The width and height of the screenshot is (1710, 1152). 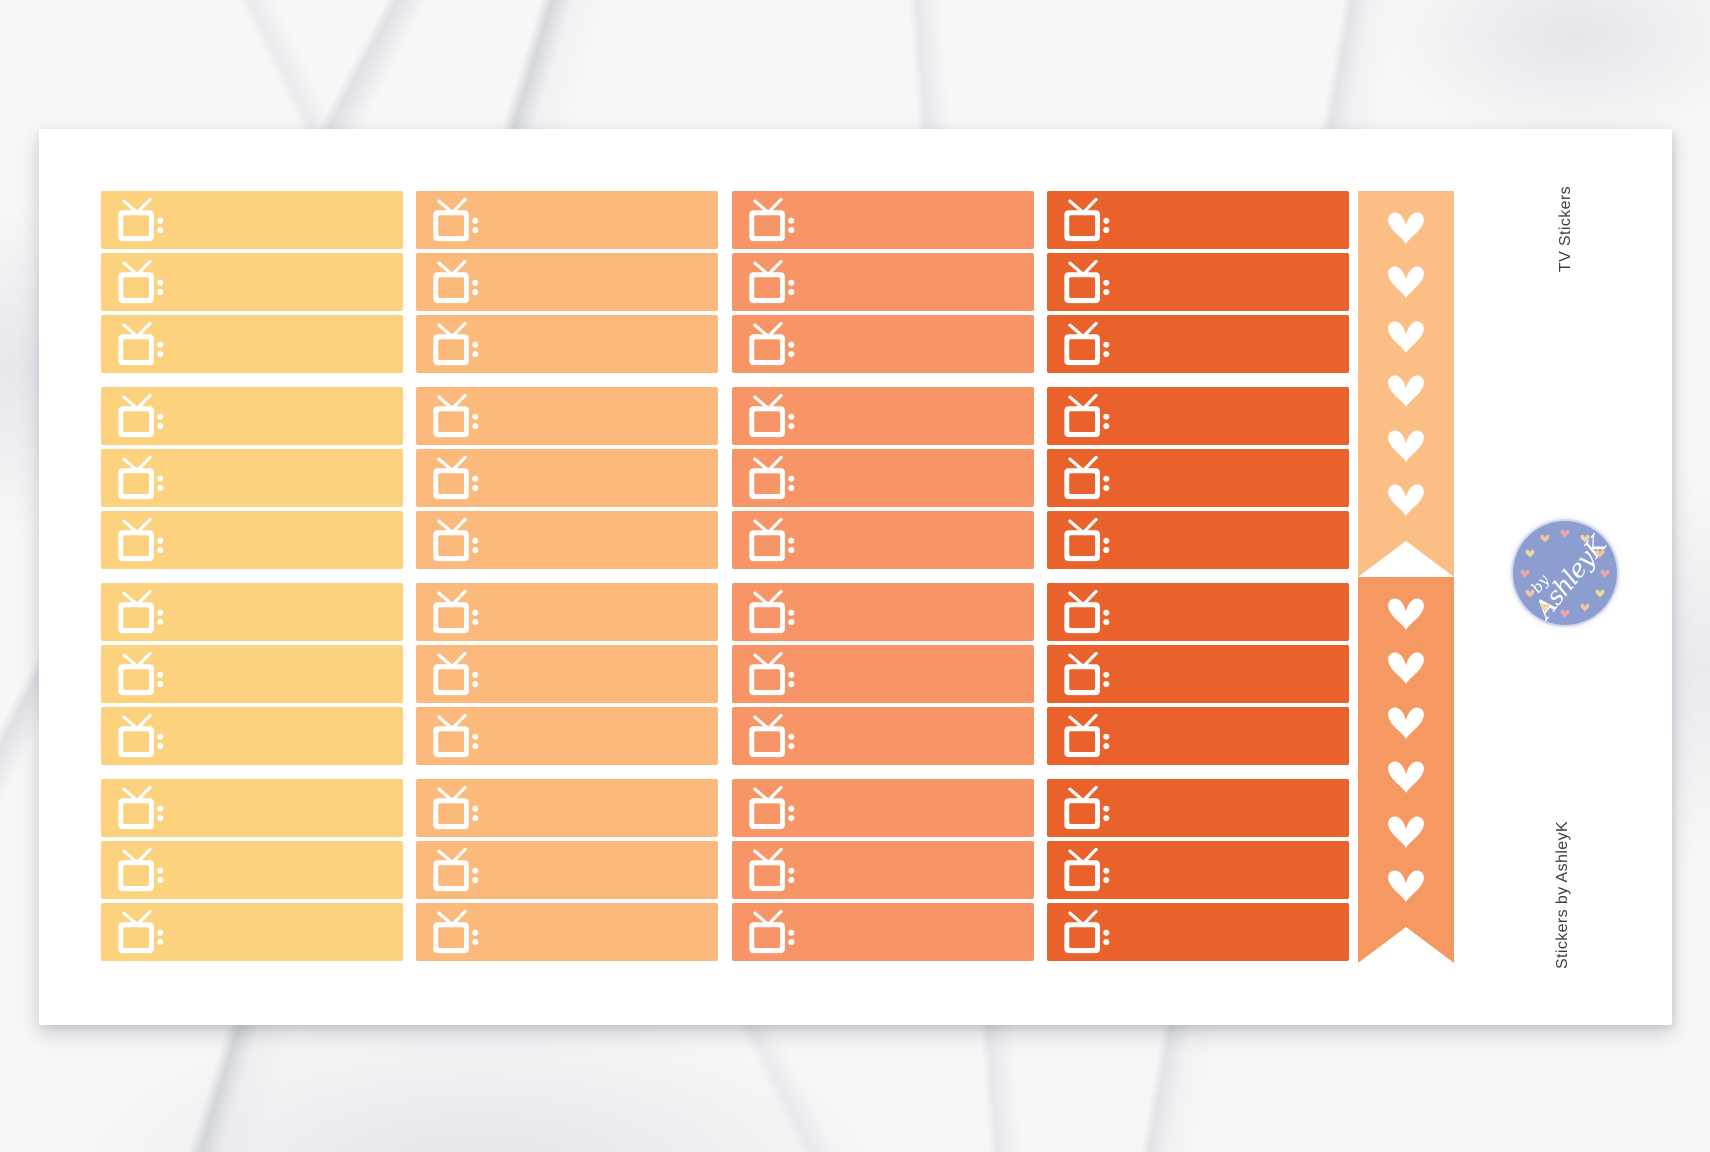 I want to click on ashleyk-logo-badge: by AshleyK, so click(x=1565, y=573).